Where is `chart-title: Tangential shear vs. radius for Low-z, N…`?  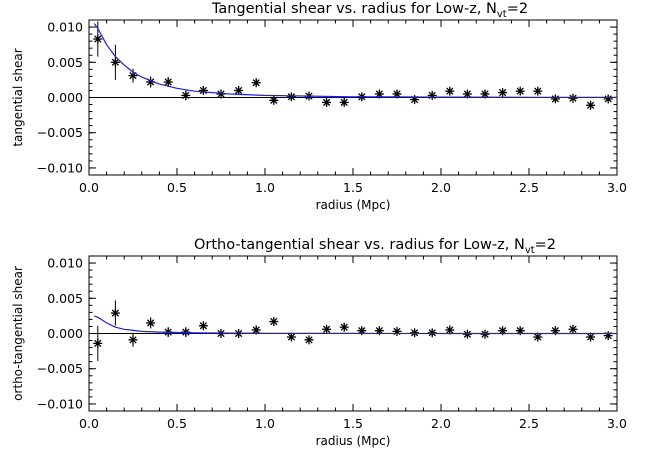
chart-title: Tangential shear vs. radius for Low-z, N… is located at coordinates (369, 10).